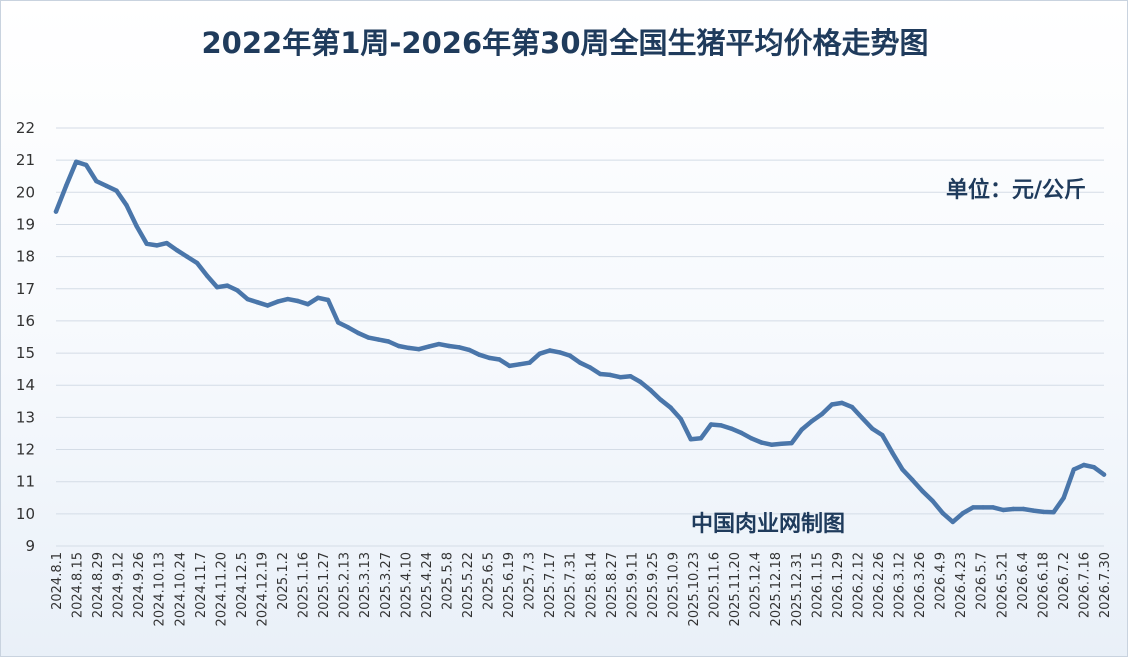  What do you see at coordinates (653, 585) in the screenshot?
I see `x-tick-label: 2025.9.25` at bounding box center [653, 585].